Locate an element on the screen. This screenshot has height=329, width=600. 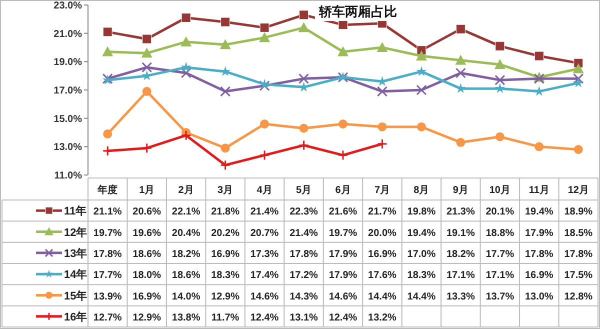
data-label: 22.3% is located at coordinates (304, 212).